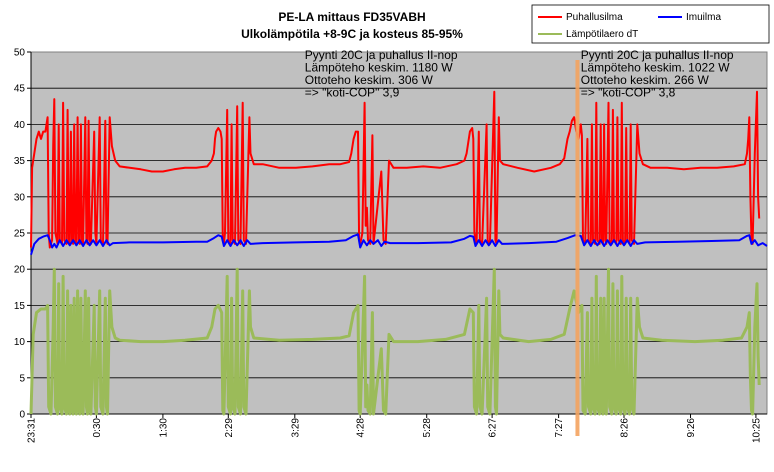 This screenshot has width=774, height=472. I want to click on y-tick-label: 5, so click(22, 378).